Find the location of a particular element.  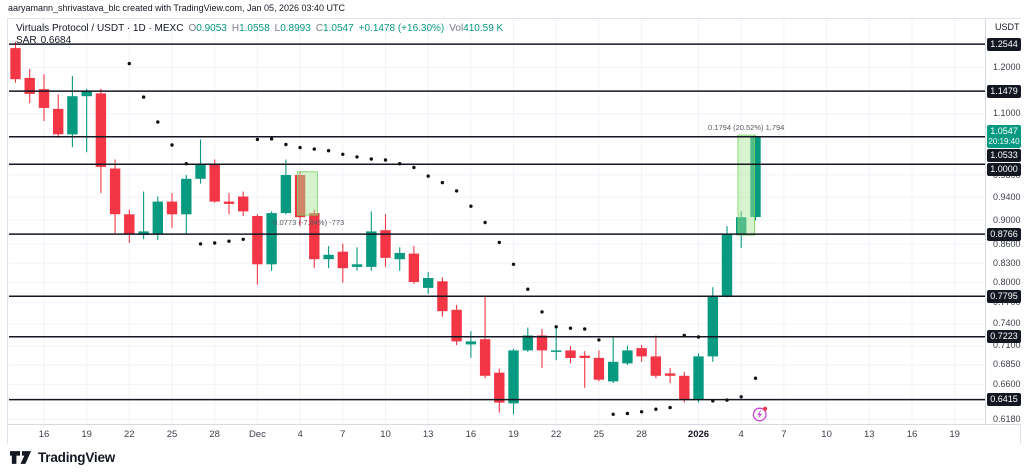

ohlc-value: 1.0558 is located at coordinates (254, 28).